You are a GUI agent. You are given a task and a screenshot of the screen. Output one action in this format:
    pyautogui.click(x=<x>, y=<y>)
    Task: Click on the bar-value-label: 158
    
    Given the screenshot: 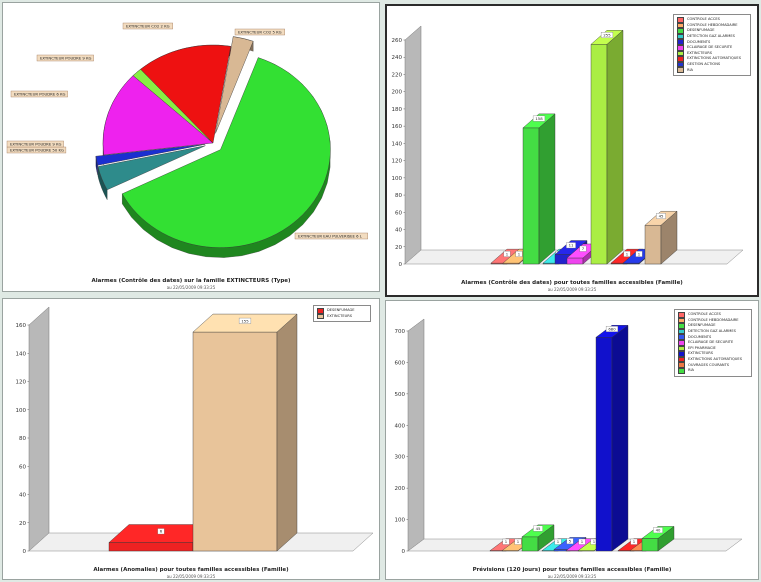 What is the action you would take?
    pyautogui.click(x=539, y=118)
    